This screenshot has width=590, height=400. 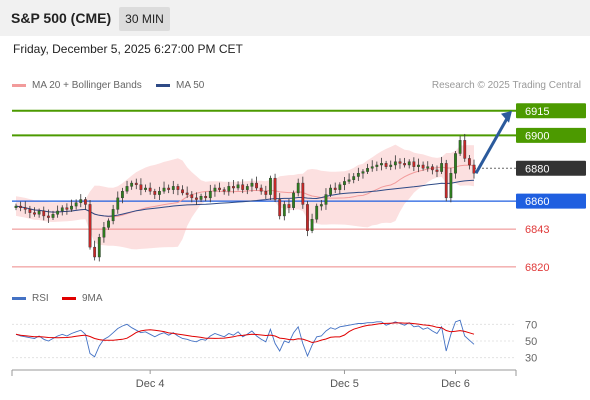 I want to click on moving-averages, so click(x=245, y=191).